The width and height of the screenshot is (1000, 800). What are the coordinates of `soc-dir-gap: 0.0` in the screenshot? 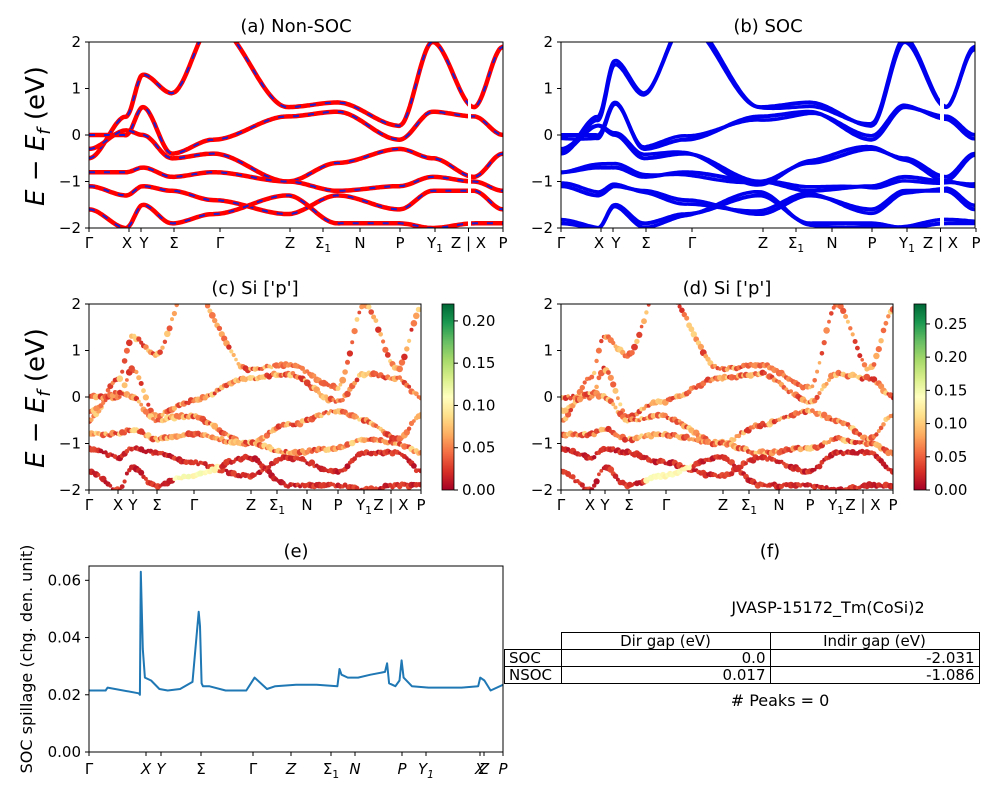 It's located at (665, 658).